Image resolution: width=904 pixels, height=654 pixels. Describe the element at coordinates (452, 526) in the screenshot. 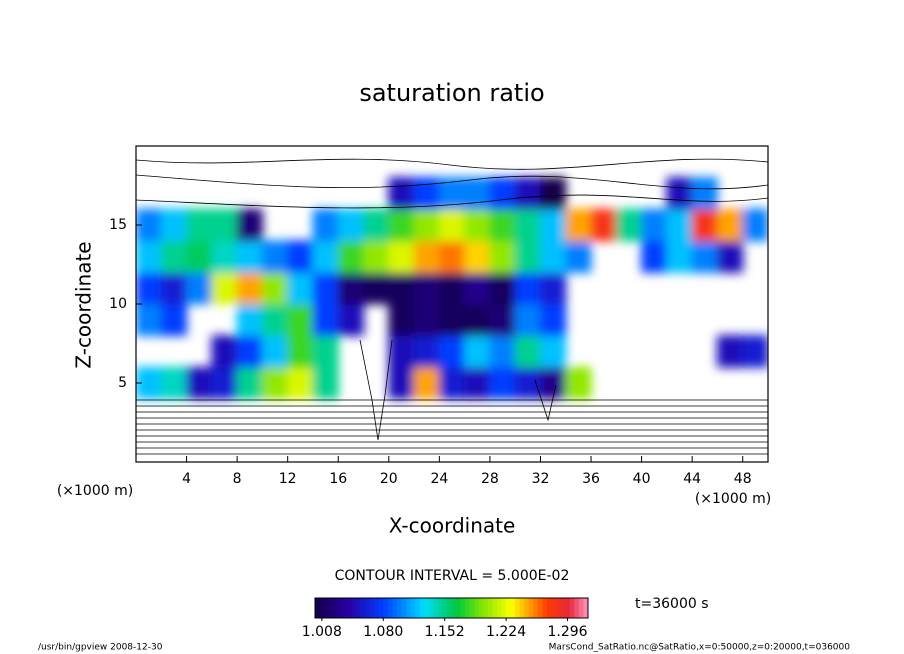

I see `x-axis-title: X-coordinate` at that location.